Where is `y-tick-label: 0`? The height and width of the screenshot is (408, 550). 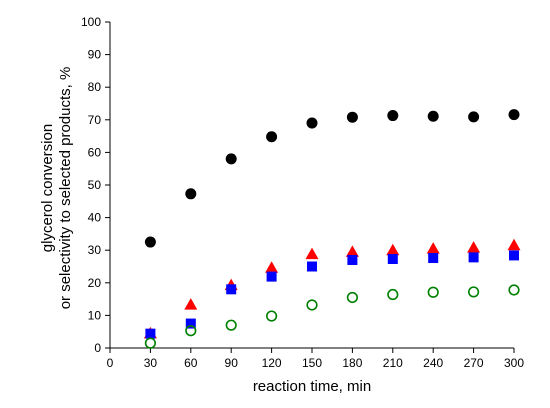 y-tick-label: 0 is located at coordinates (97, 348).